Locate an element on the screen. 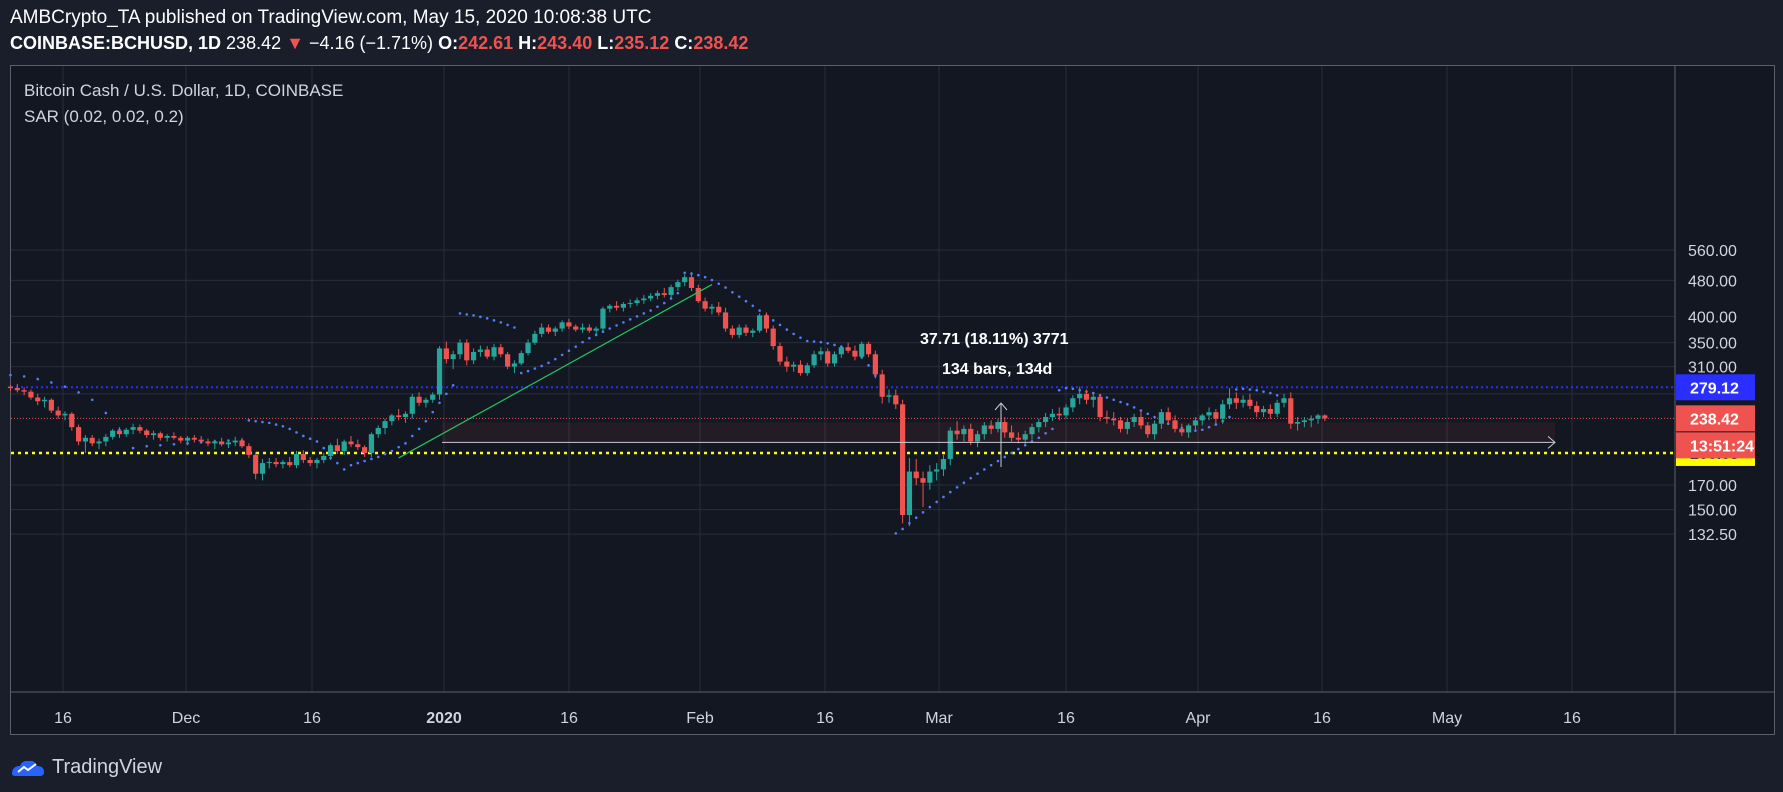  x-tick-label: Feb is located at coordinates (700, 718).